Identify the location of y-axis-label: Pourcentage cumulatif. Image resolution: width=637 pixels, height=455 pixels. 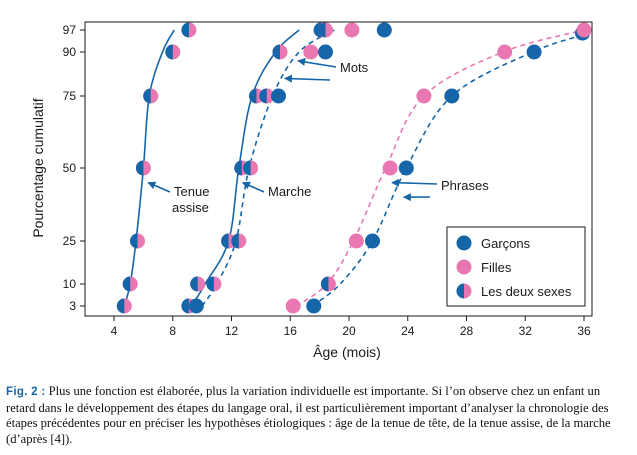
(38, 167).